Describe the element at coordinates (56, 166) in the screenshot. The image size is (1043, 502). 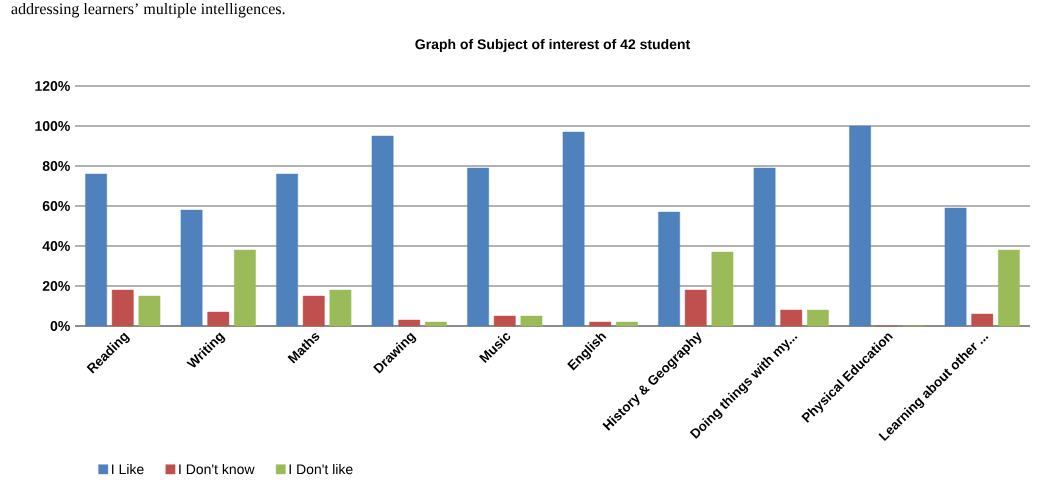
I see `y-tick-label: 80%` at that location.